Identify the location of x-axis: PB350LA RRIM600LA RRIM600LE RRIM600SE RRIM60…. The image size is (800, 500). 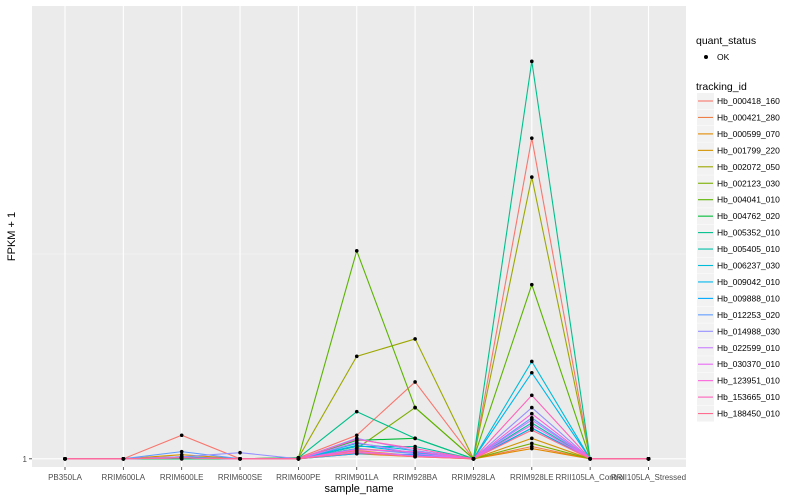
(367, 474).